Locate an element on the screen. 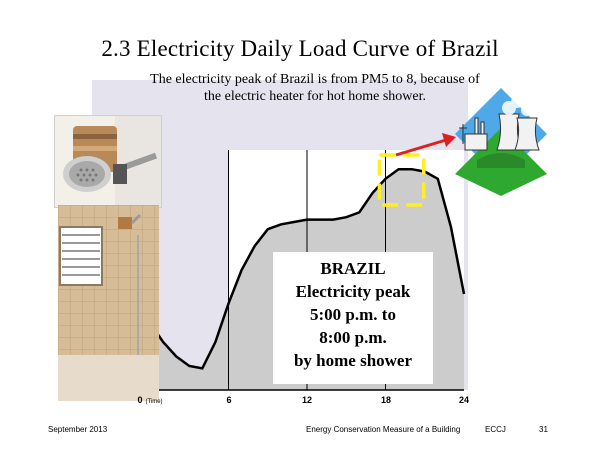  bathroom-shower-photo is located at coordinates (108, 303).